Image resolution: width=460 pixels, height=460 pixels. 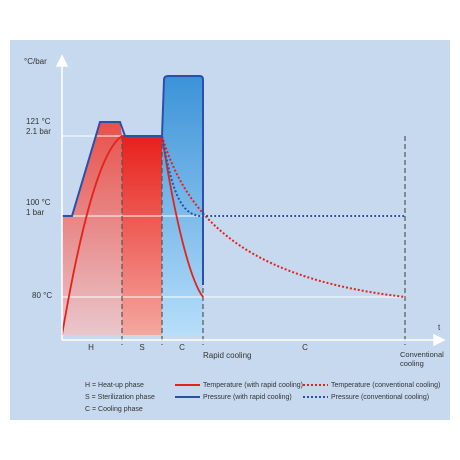 I want to click on level-label: 121 °C, so click(x=38, y=121).